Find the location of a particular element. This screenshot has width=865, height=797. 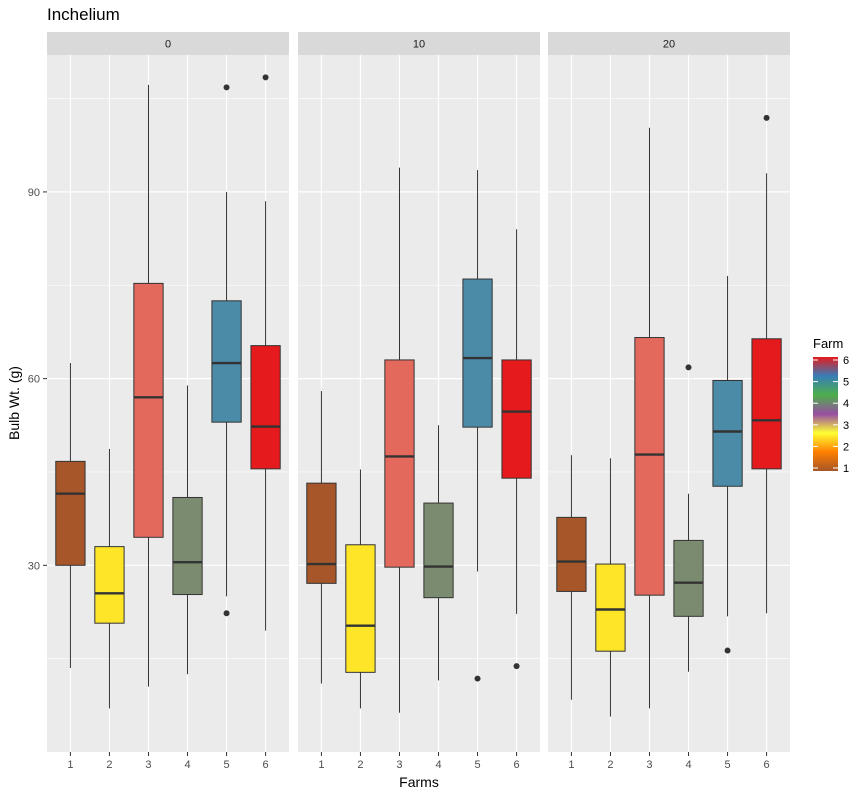

chart-title: Inchelium is located at coordinates (83, 14).